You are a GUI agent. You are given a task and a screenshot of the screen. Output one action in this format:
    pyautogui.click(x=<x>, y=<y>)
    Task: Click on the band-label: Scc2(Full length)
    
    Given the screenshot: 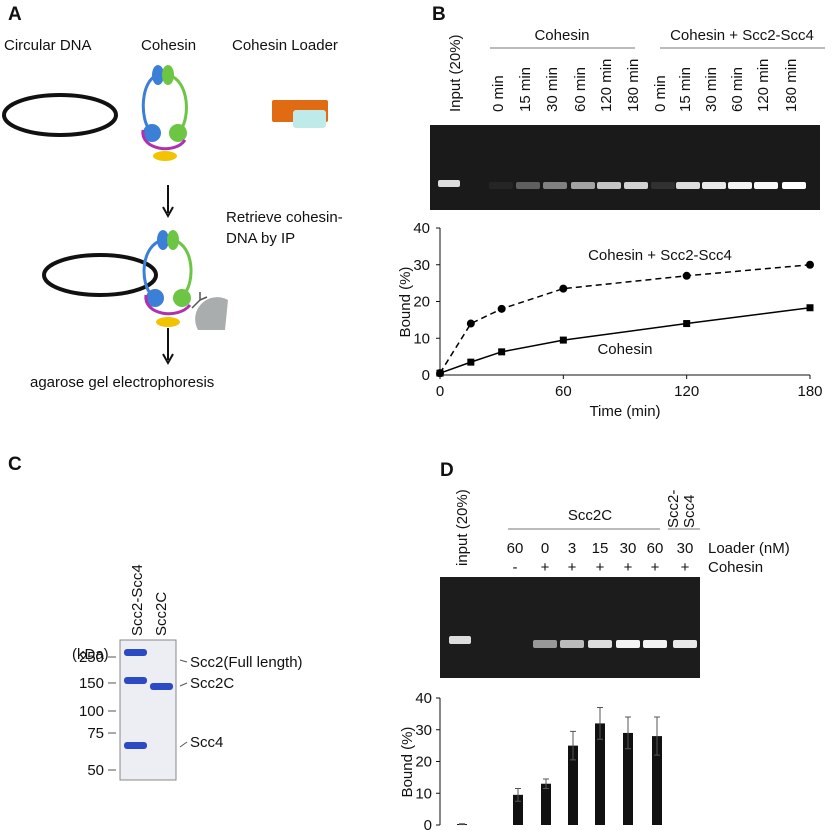 What is the action you would take?
    pyautogui.click(x=246, y=662)
    